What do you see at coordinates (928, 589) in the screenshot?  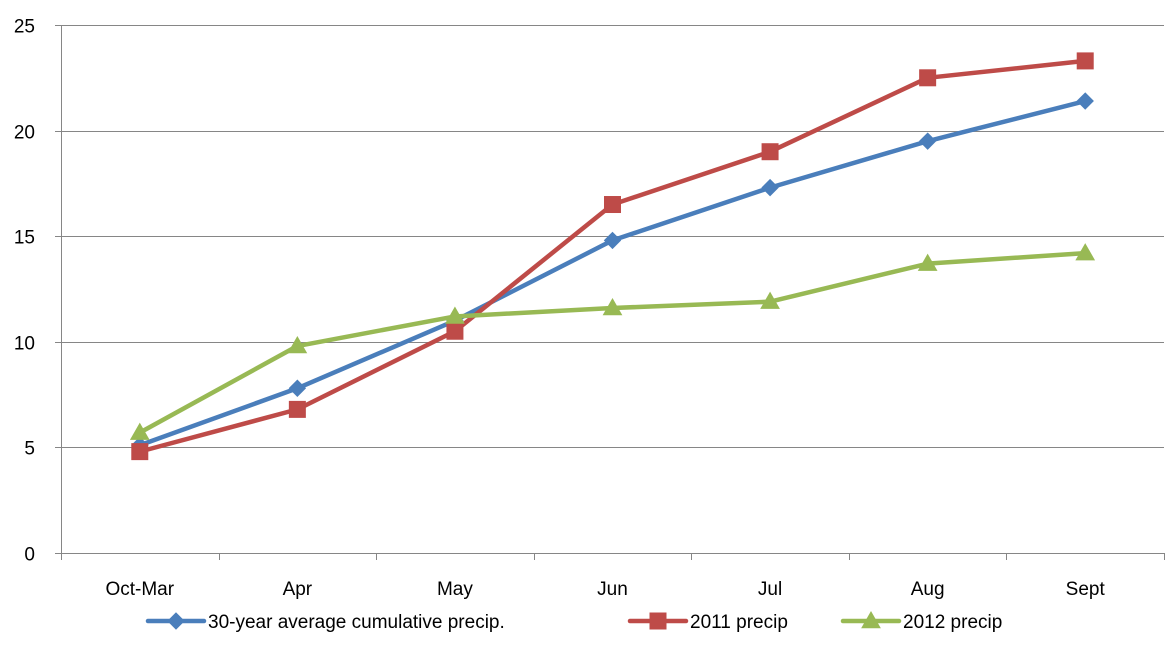 I see `x-tick-label: Aug` at bounding box center [928, 589].